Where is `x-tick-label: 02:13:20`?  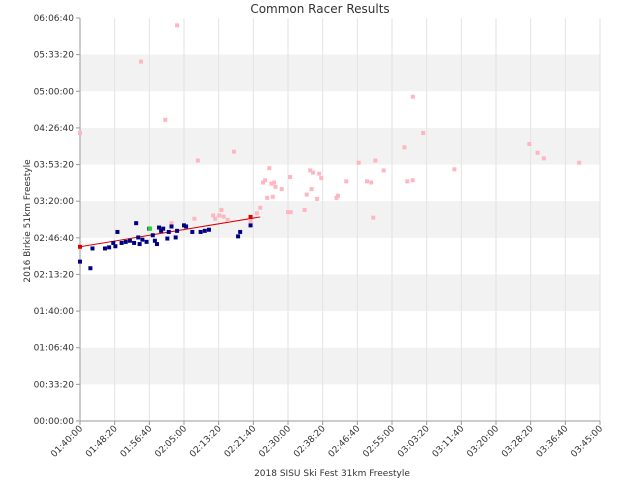
x-tick-label: 02:13:20 is located at coordinates (206, 442).